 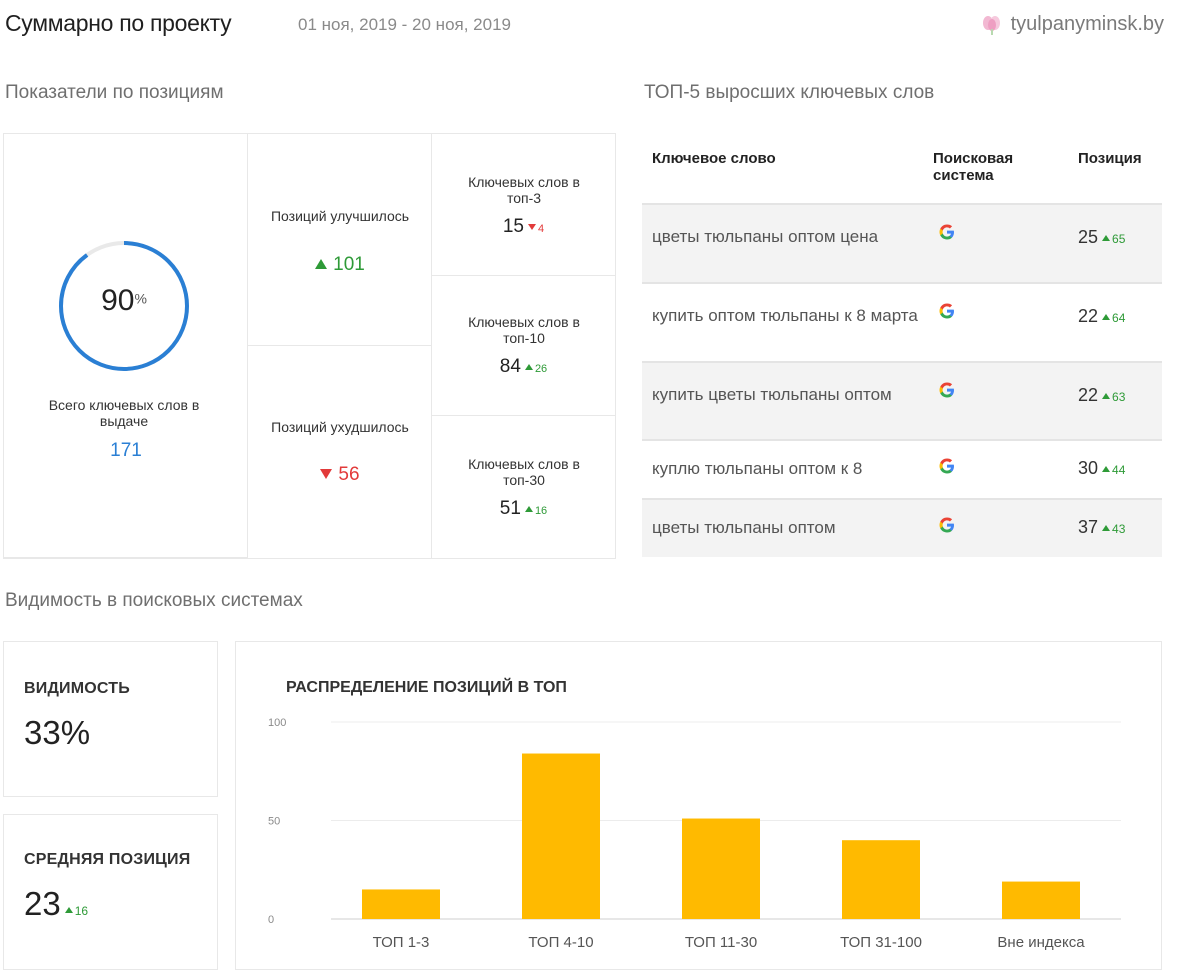 What do you see at coordinates (154, 600) in the screenshot?
I see `visibility-section-title: Видимость в поисковых системах` at bounding box center [154, 600].